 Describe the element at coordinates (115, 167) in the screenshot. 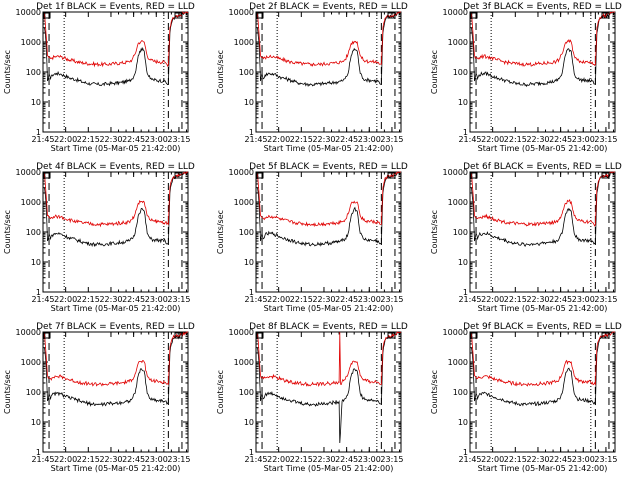

I see `panel-title: Det 4f BLACK = Events, RED = LLD` at that location.